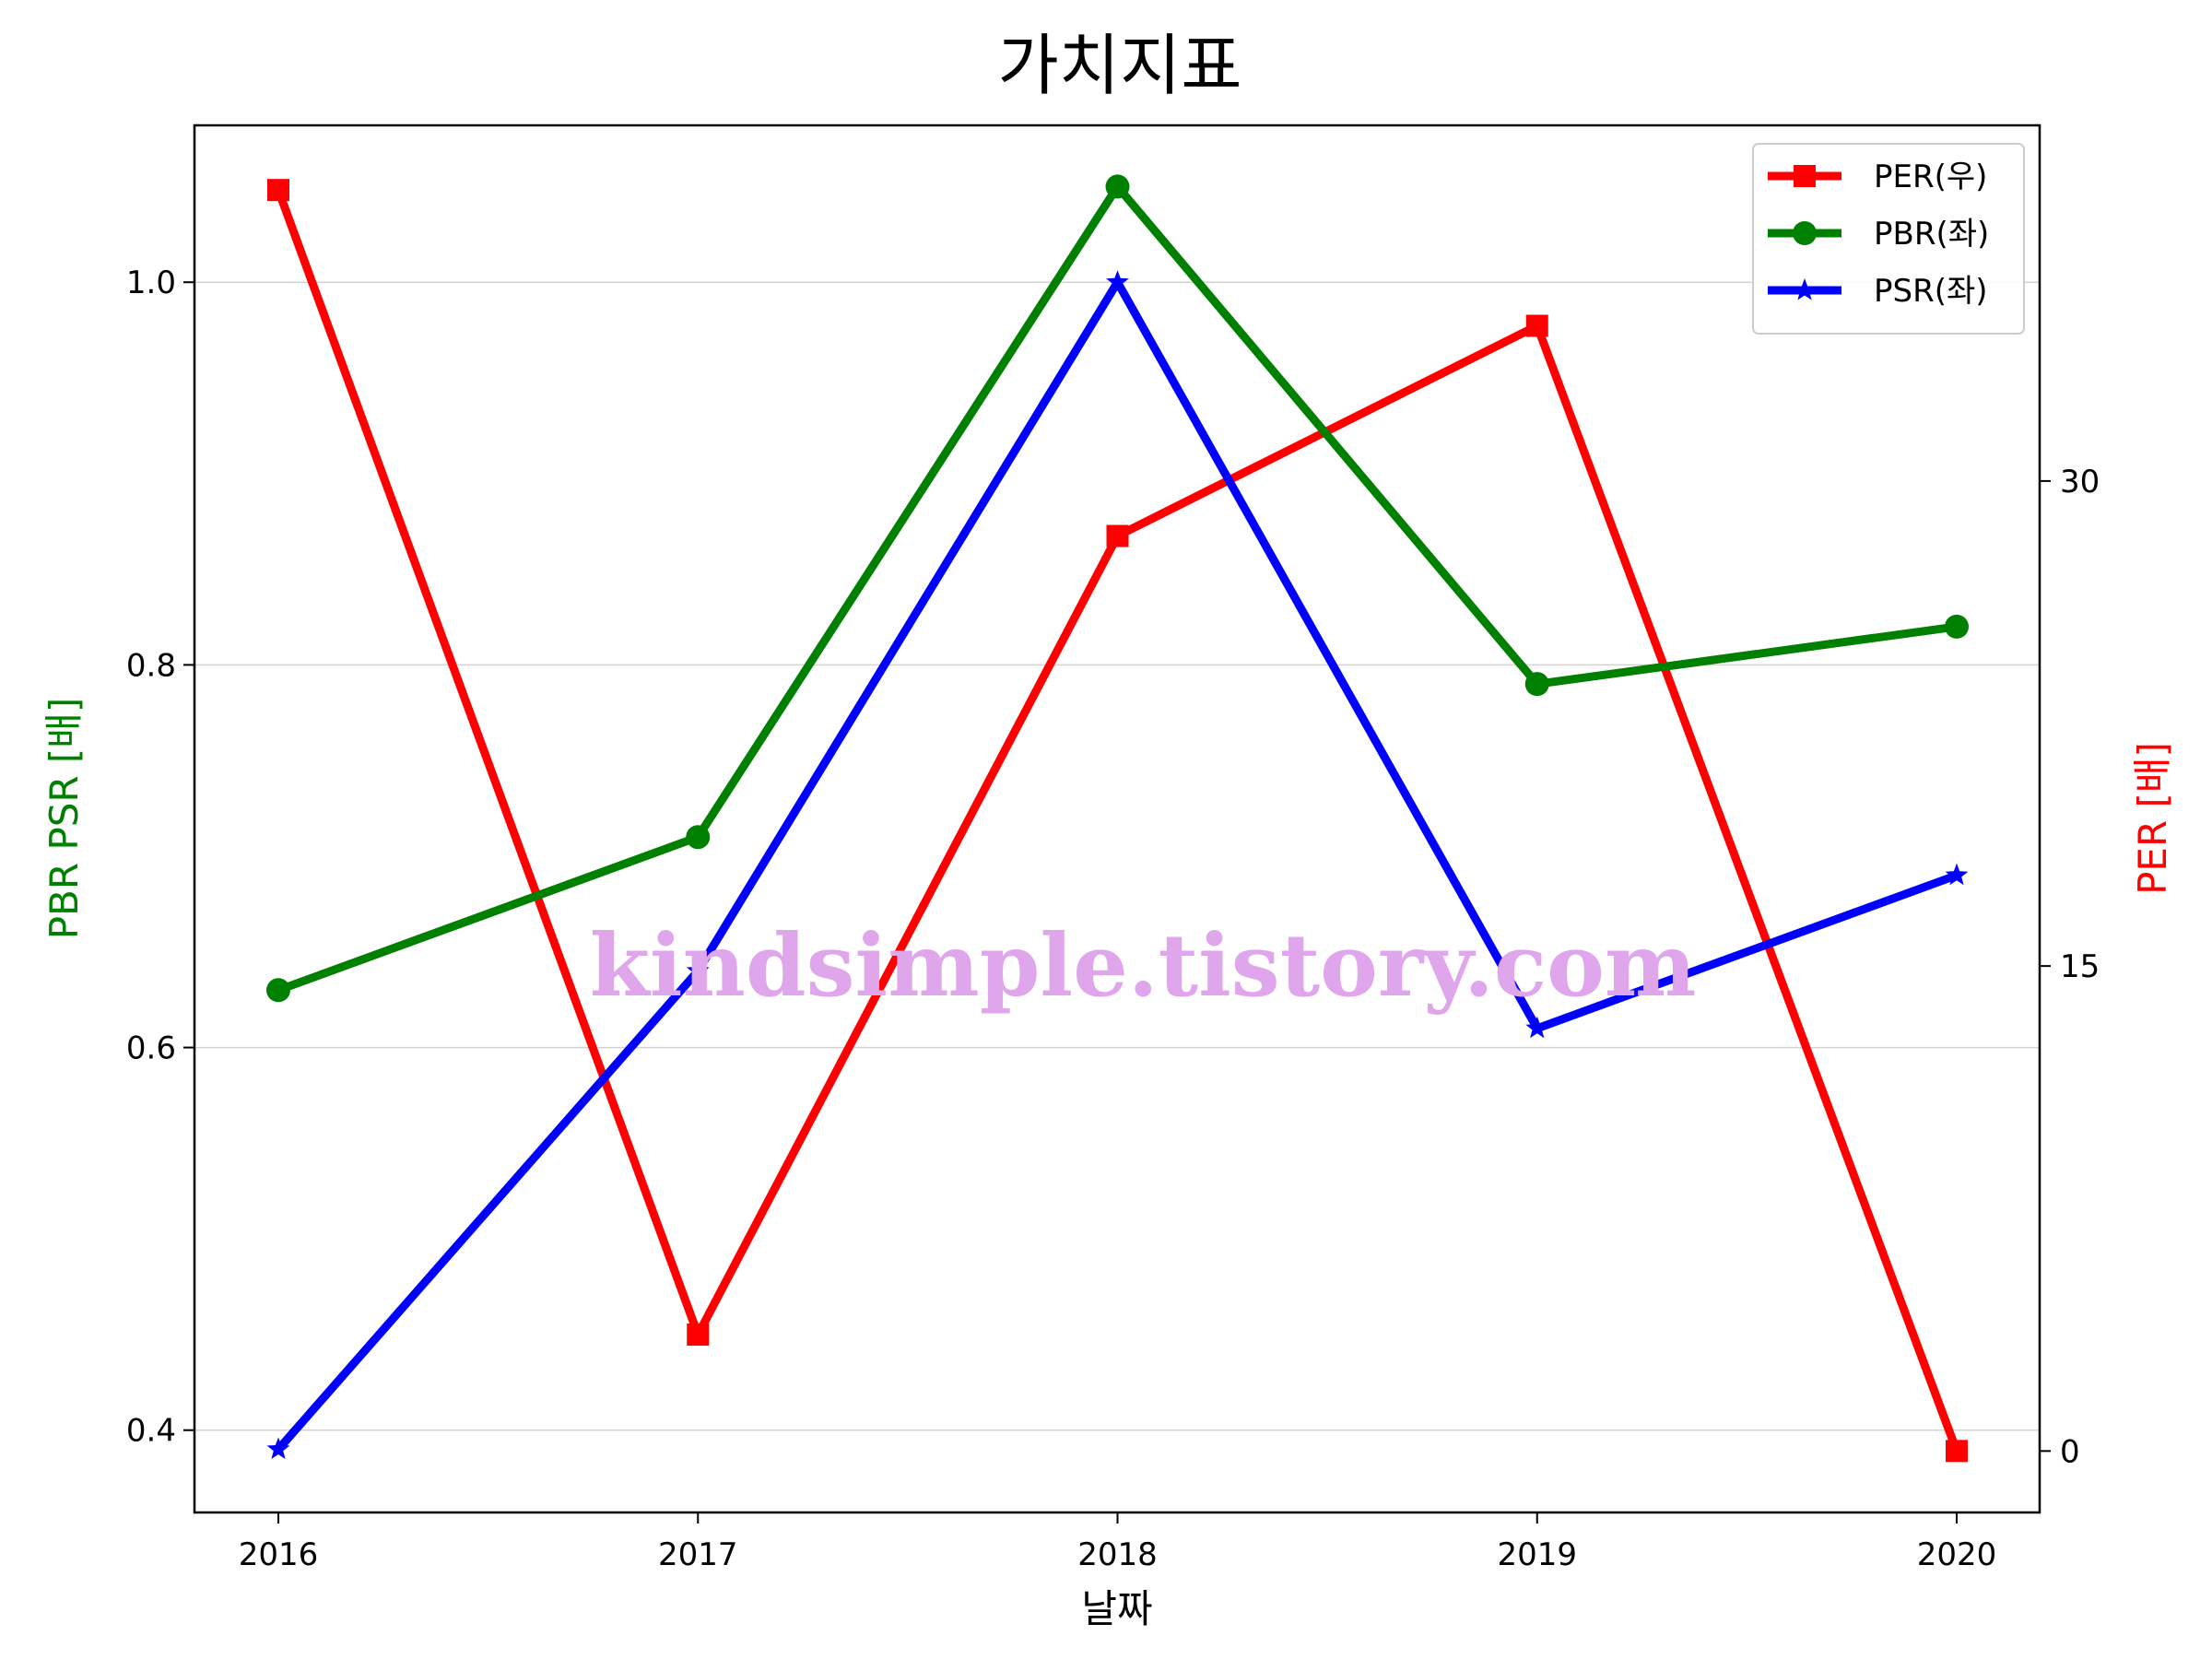 The height and width of the screenshot is (1659, 2212). Describe the element at coordinates (1537, 1554) in the screenshot. I see `x-tick-label: 2019` at that location.